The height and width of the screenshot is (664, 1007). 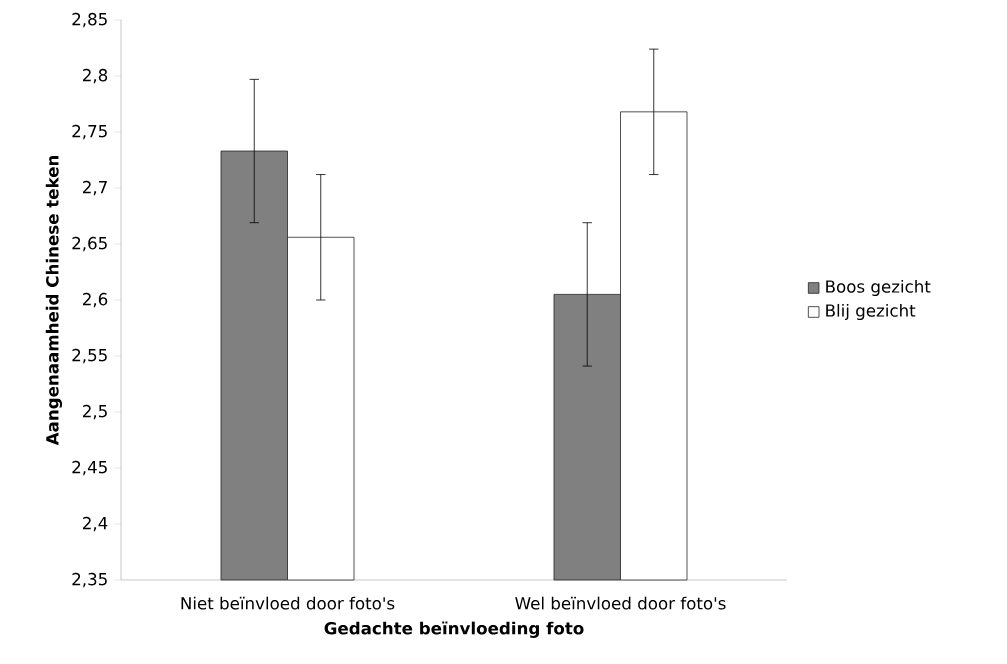 What do you see at coordinates (89, 468) in the screenshot?
I see `y-tick-label: 2,45` at bounding box center [89, 468].